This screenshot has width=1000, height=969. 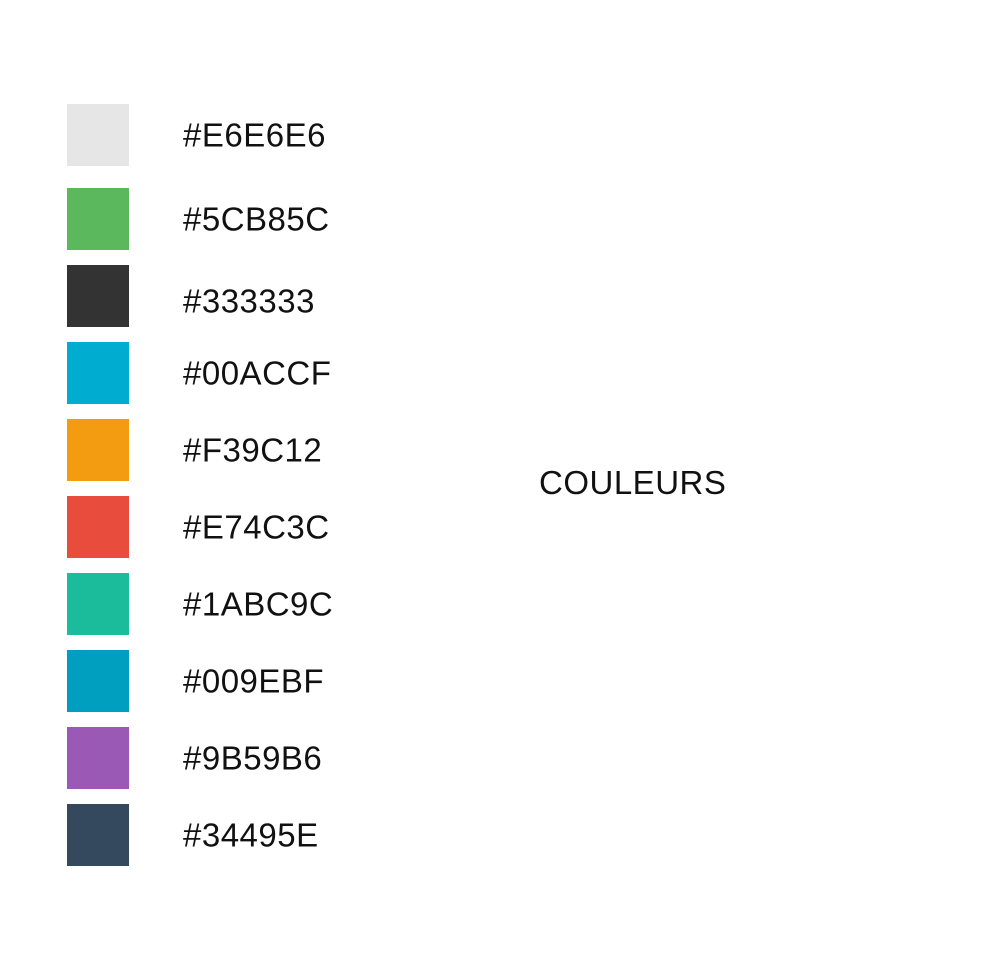 What do you see at coordinates (254, 135) in the screenshot?
I see `color-hex-label: #E6E6E6` at bounding box center [254, 135].